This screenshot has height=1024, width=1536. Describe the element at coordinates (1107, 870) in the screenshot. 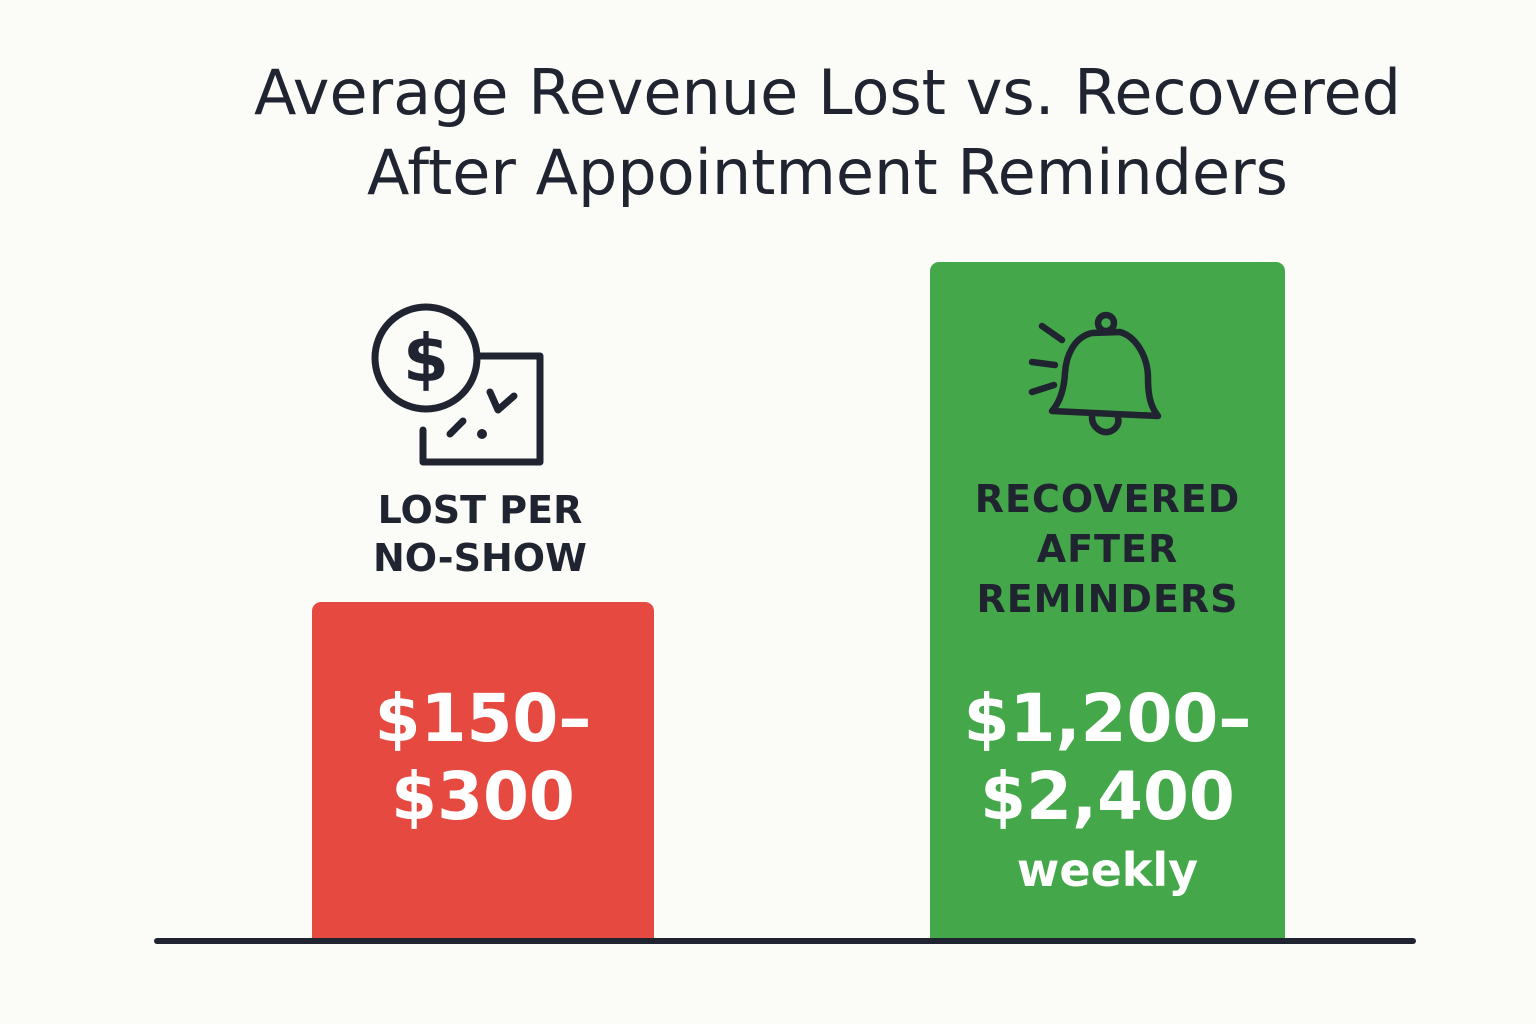

I see `value-label-recovered-unit: weekly` at that location.